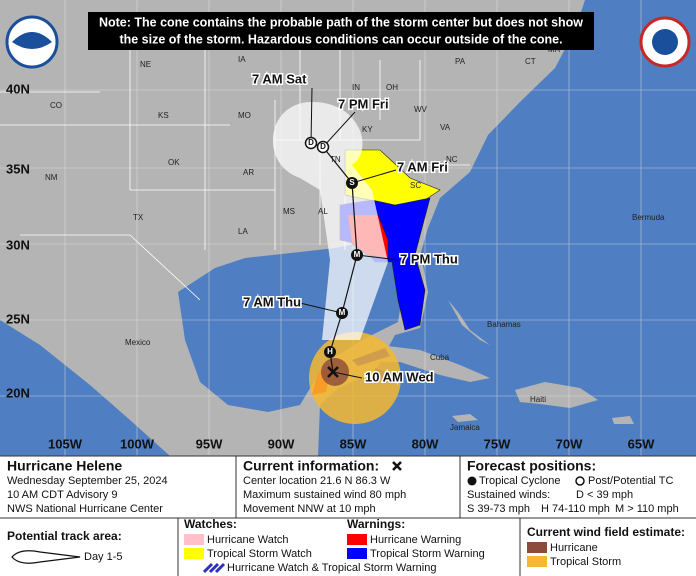 This screenshot has width=696, height=576. Describe the element at coordinates (85, 388) in the screenshot. I see `ocean` at that location.